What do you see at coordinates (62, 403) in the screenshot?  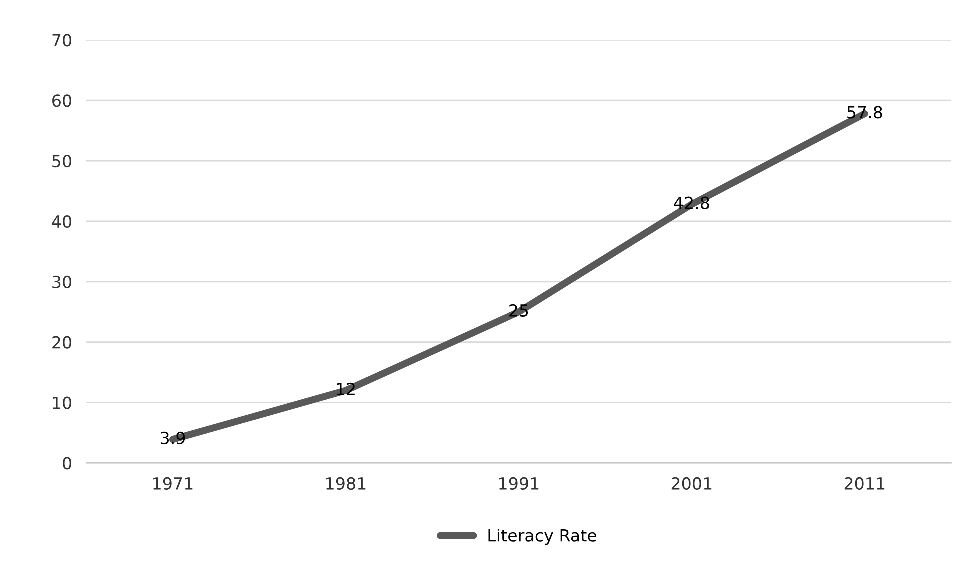 I see `y-tick-label: 10` at bounding box center [62, 403].